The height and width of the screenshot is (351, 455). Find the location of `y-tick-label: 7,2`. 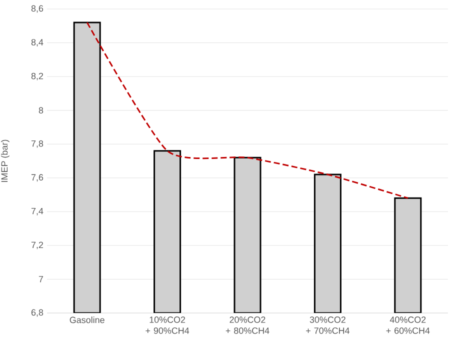

y-tick-label: 7,2 is located at coordinates (37, 246).